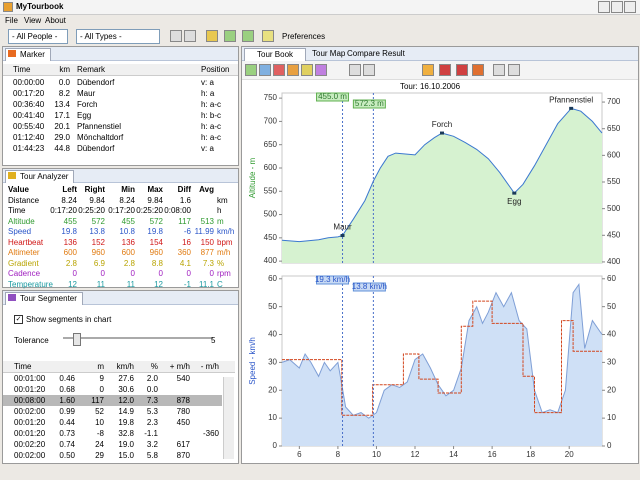 The height and width of the screenshot is (480, 640). What do you see at coordinates (206, 189) in the screenshot?
I see `column-header: Avg` at bounding box center [206, 189].